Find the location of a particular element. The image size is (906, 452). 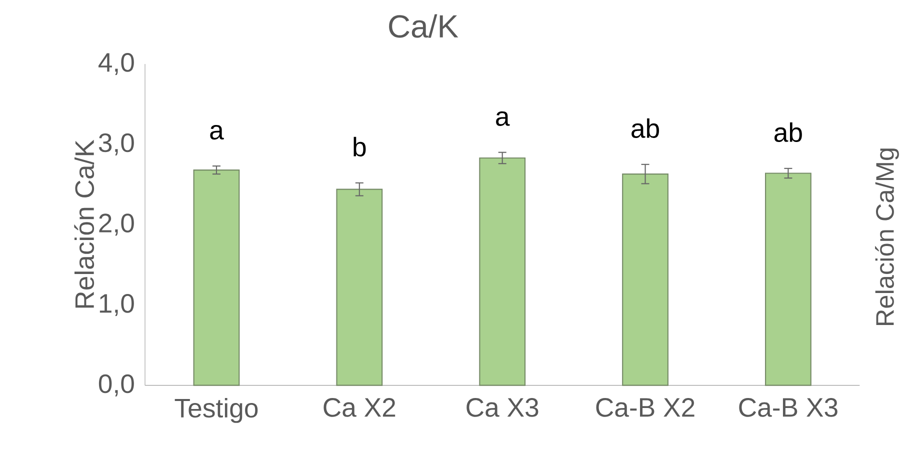

y2-axis-title: Relación Ca/Mg is located at coordinates (887, 237).